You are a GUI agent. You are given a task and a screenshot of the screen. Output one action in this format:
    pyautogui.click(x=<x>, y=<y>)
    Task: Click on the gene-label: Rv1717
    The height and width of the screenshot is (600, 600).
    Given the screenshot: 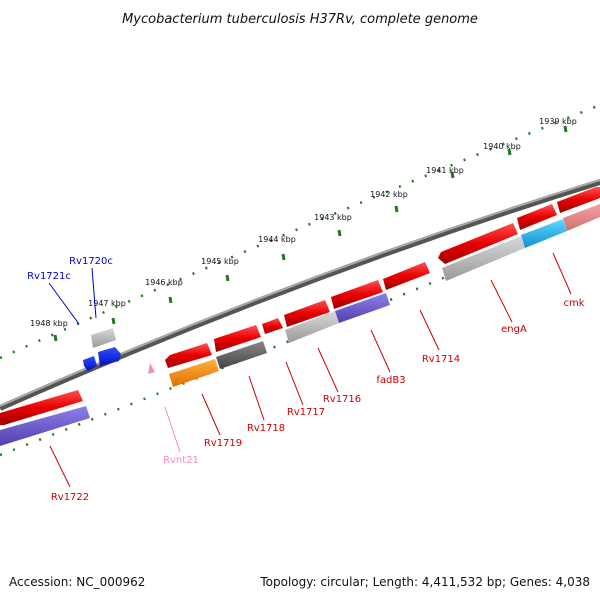 What is the action you would take?
    pyautogui.click(x=306, y=412)
    